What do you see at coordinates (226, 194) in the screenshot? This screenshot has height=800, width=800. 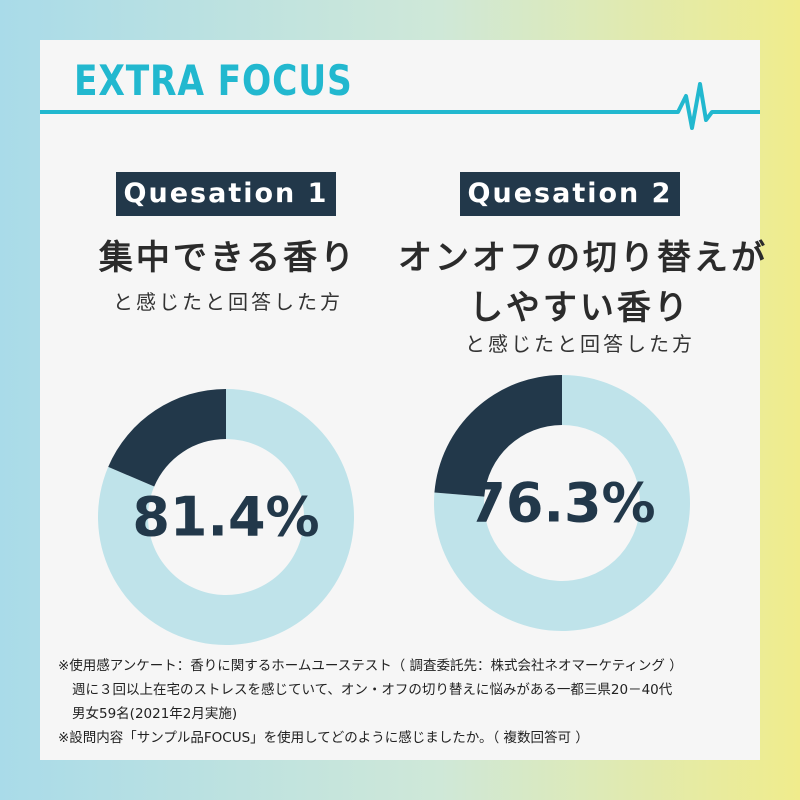 I see `question-1-badge: Quesation 1` at bounding box center [226, 194].